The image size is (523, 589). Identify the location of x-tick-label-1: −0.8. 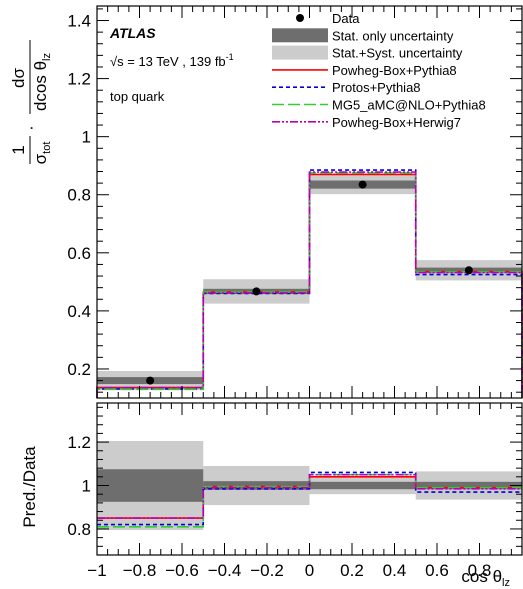
(140, 570).